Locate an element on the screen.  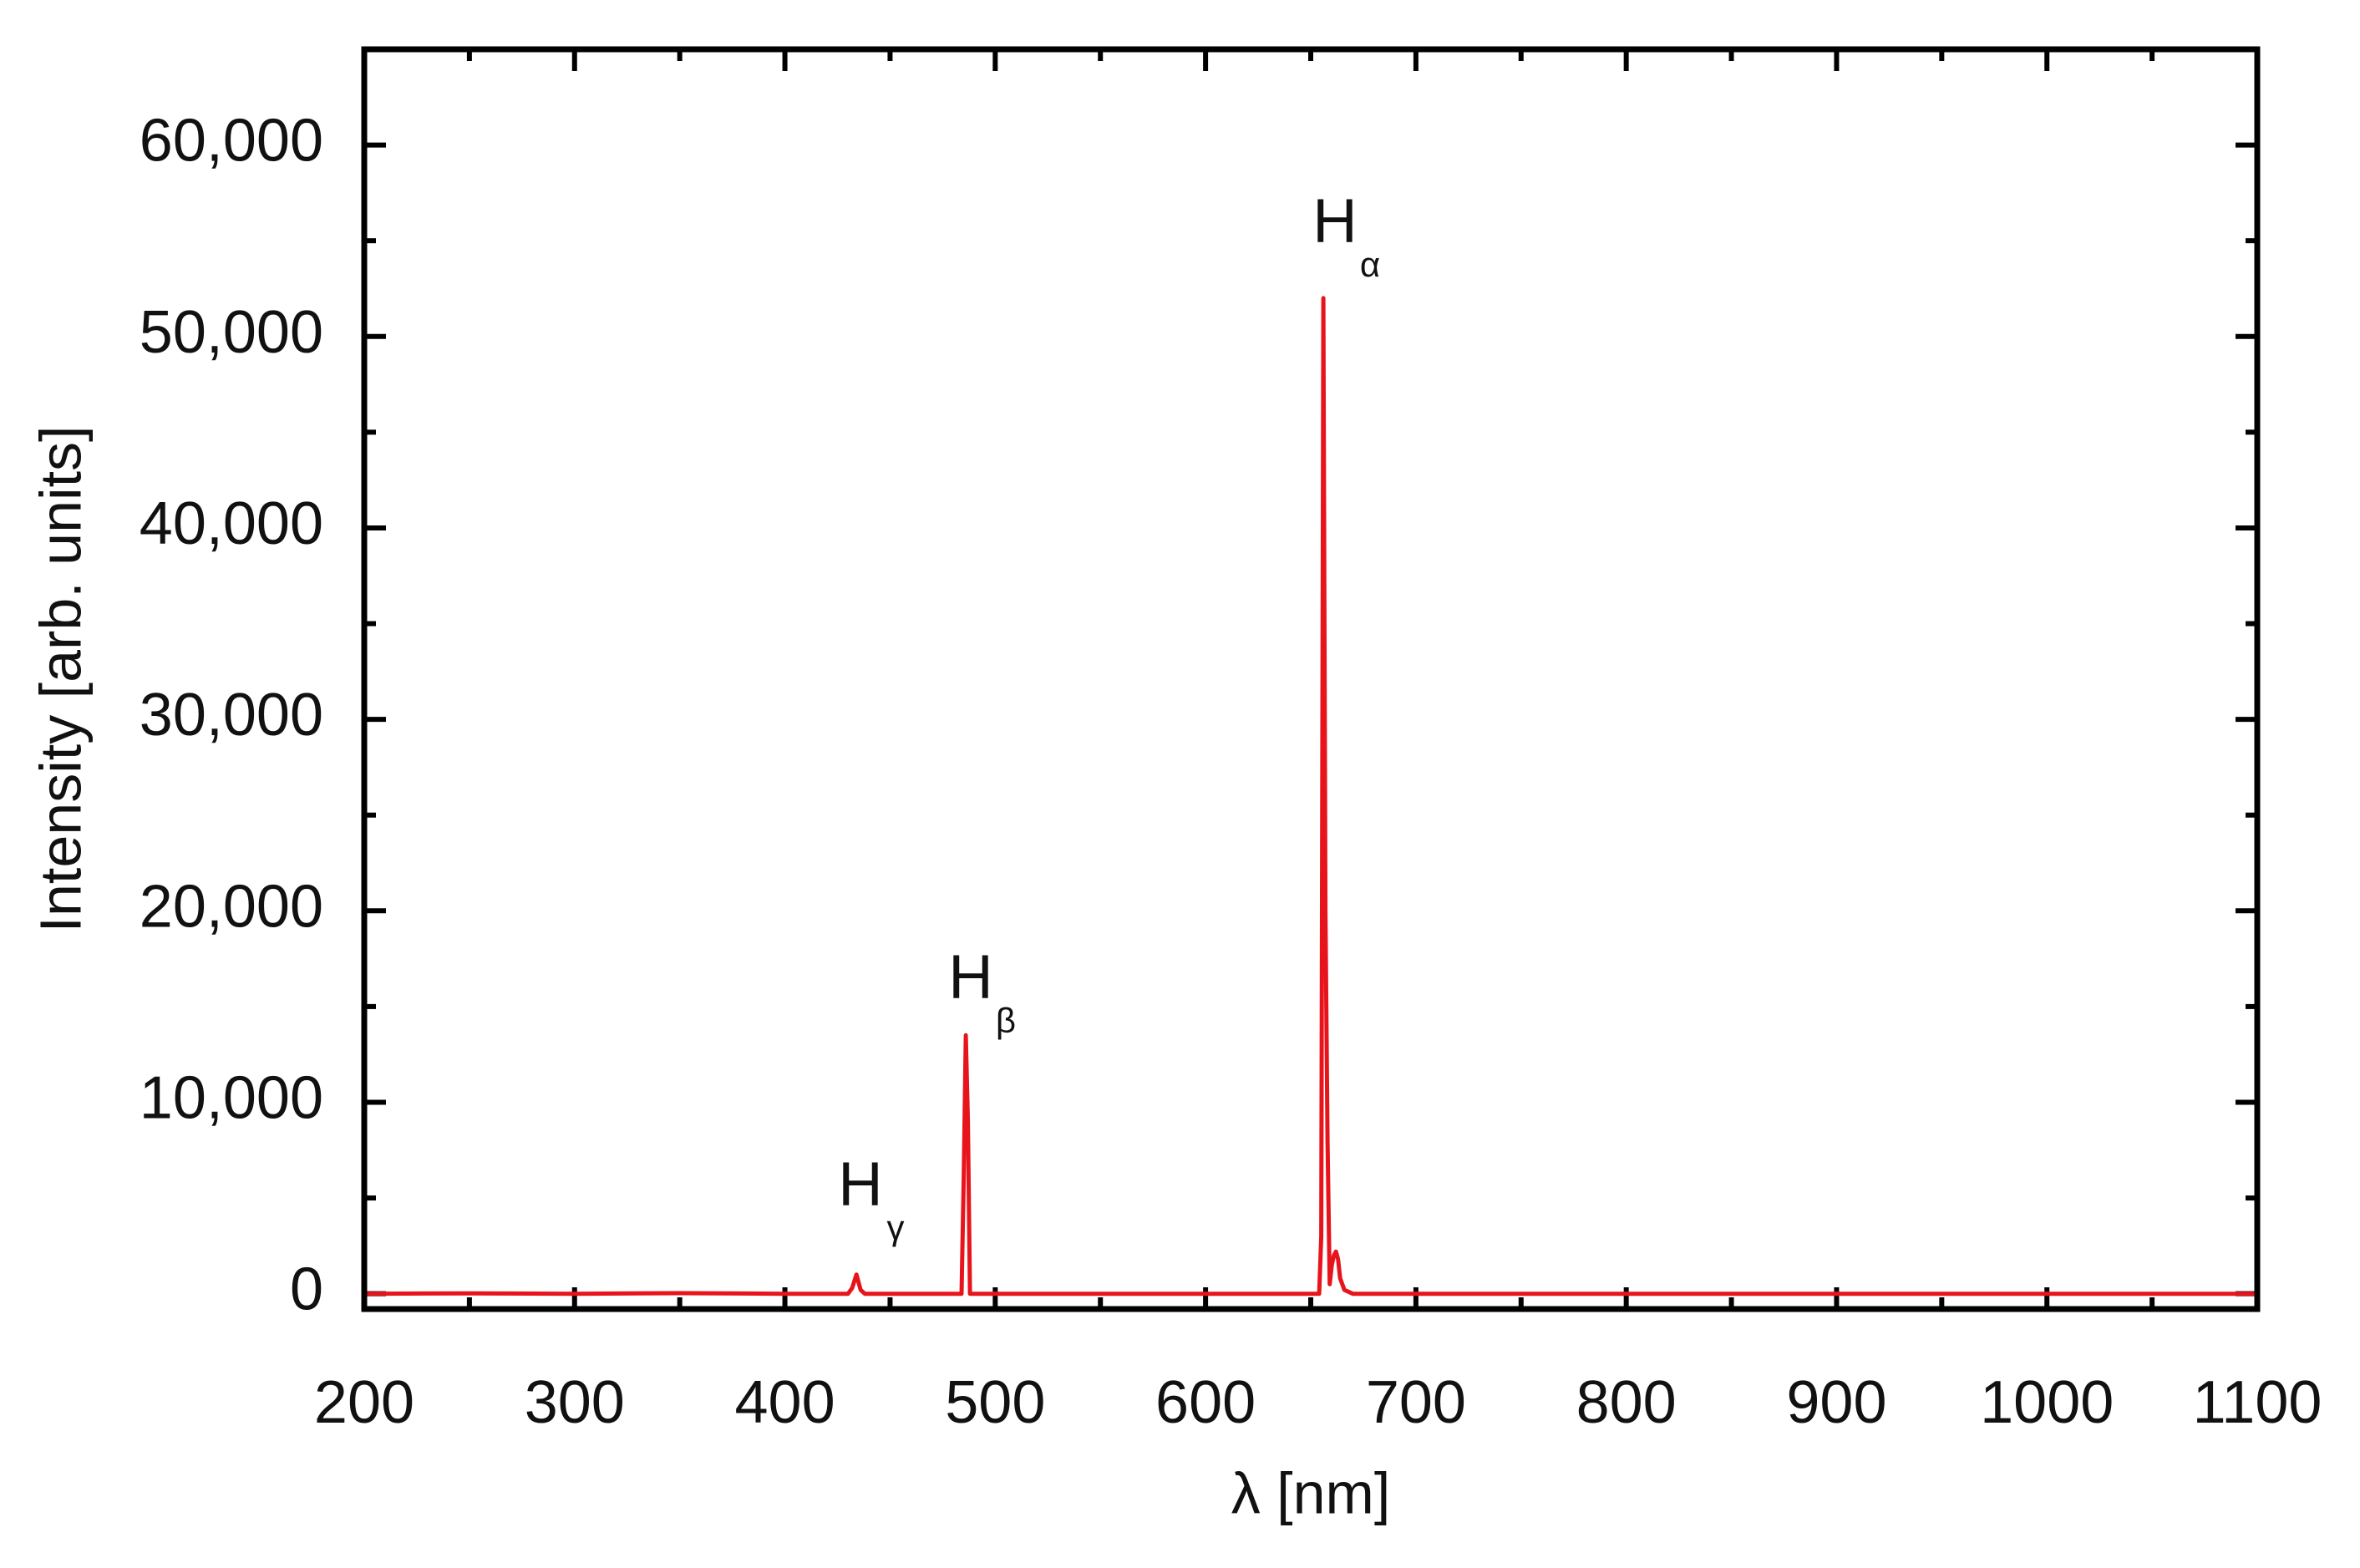
y-tick-label: 50,000 is located at coordinates (231, 333).